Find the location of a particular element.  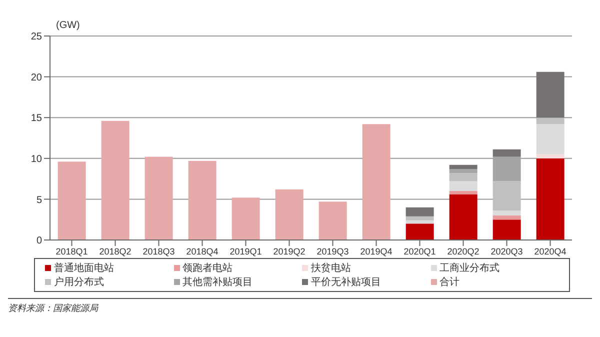

x-tick-label: 2018Q4 is located at coordinates (202, 251).